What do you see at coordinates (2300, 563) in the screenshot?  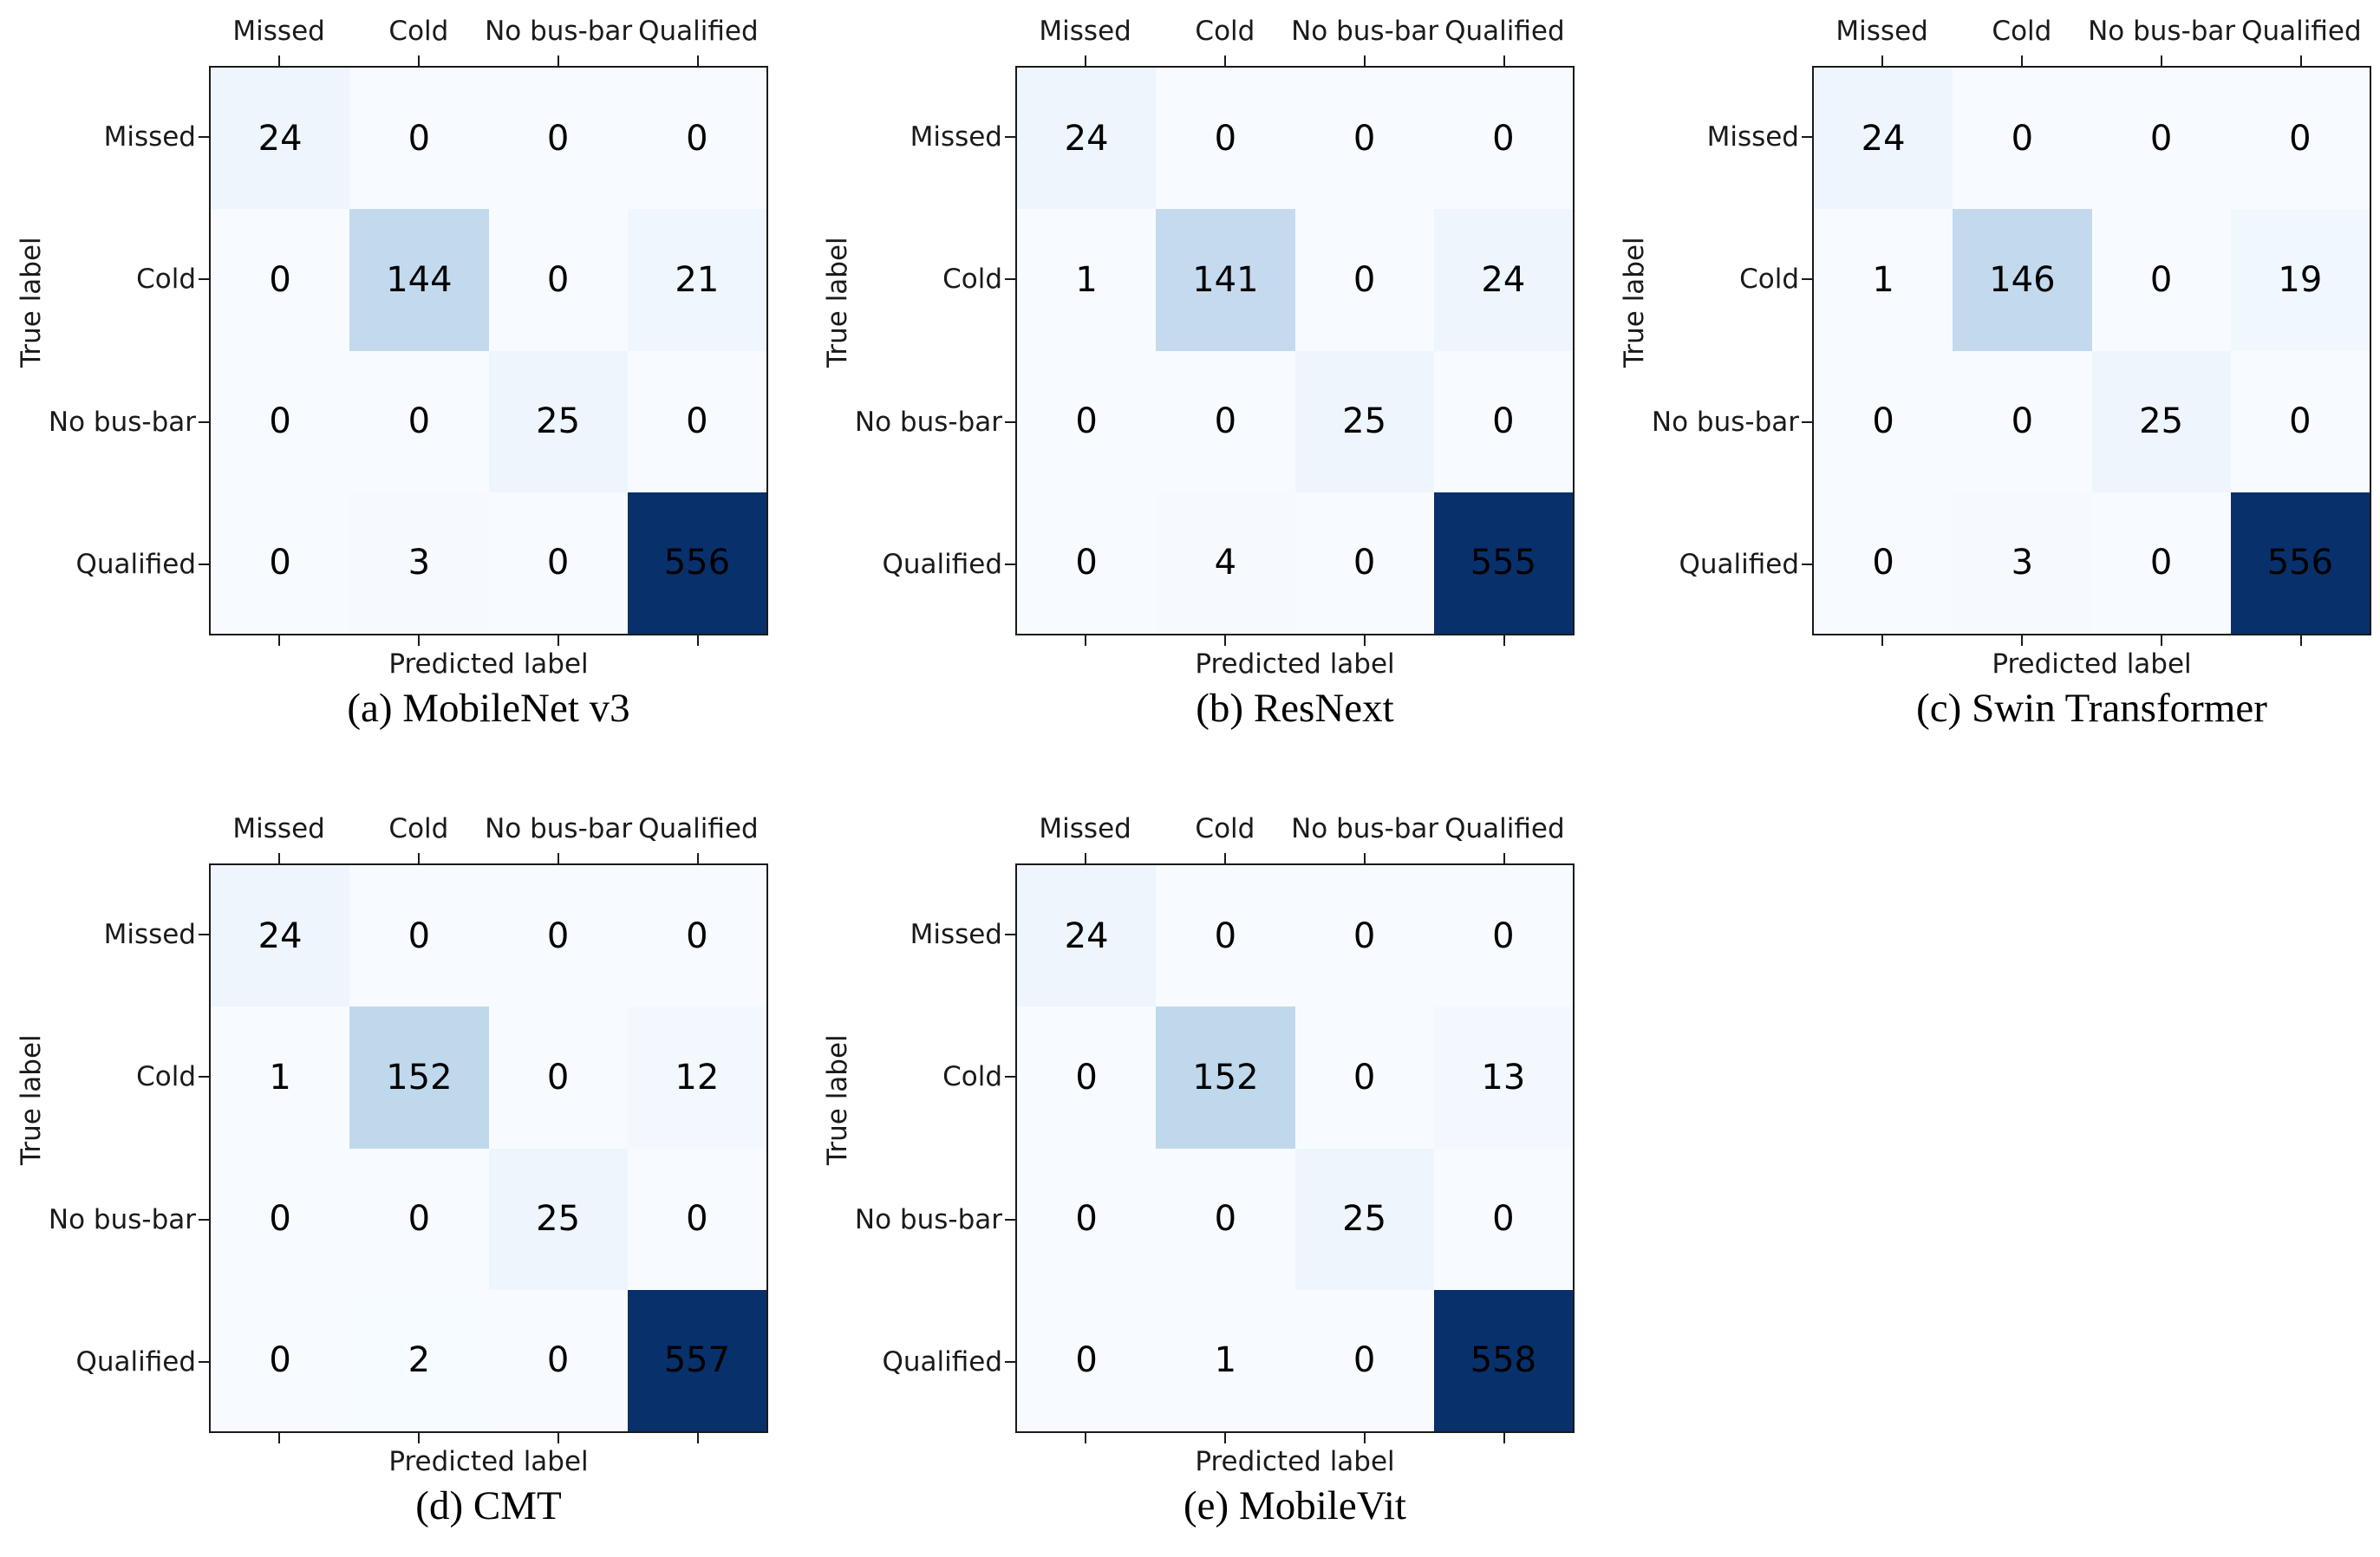 I see `matrix-cell-qualified-qualified: 556` at bounding box center [2300, 563].